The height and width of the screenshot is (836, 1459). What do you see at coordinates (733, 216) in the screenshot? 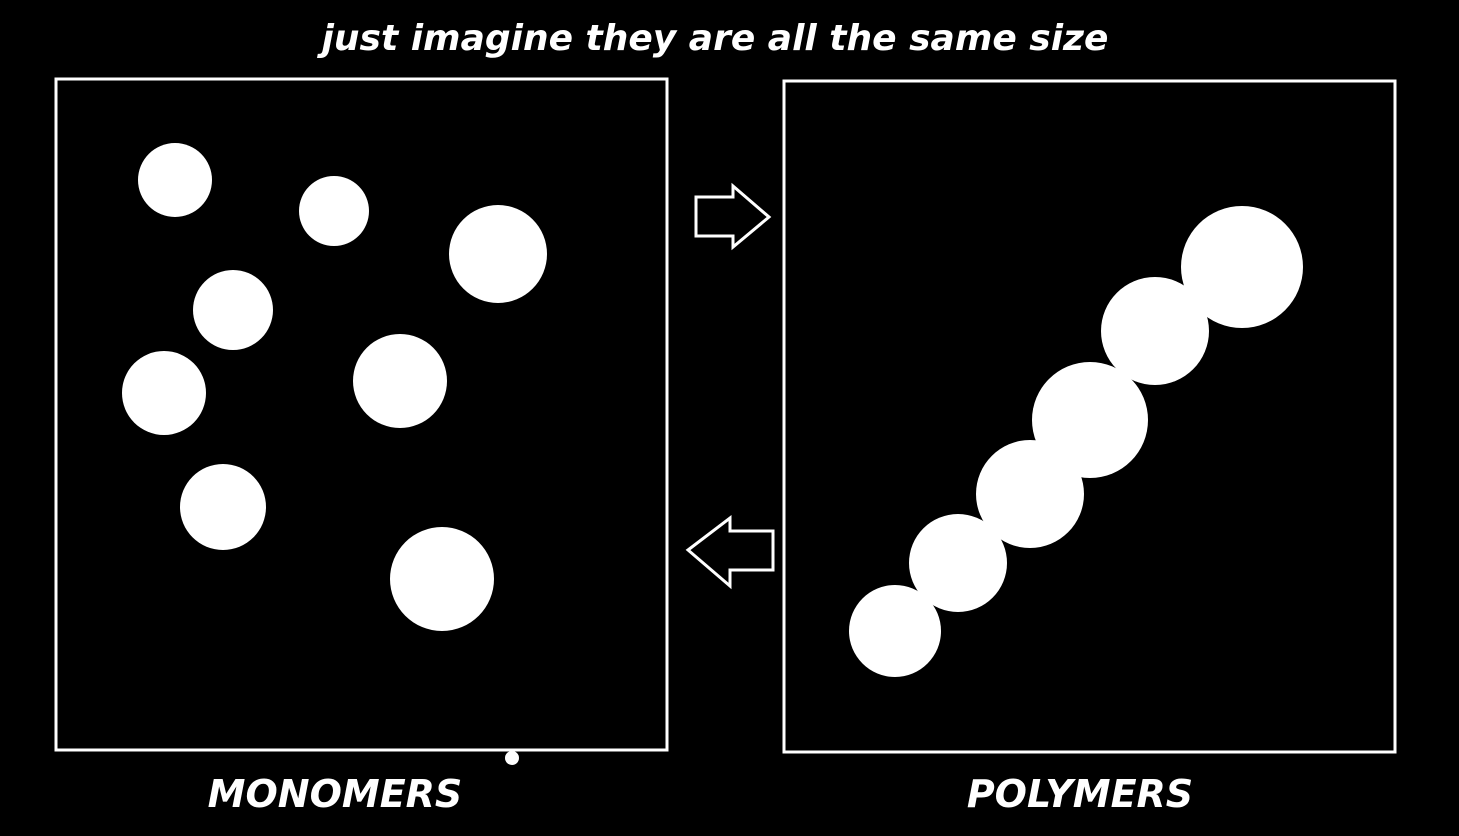
I see `arrow-right-icon` at bounding box center [733, 216].